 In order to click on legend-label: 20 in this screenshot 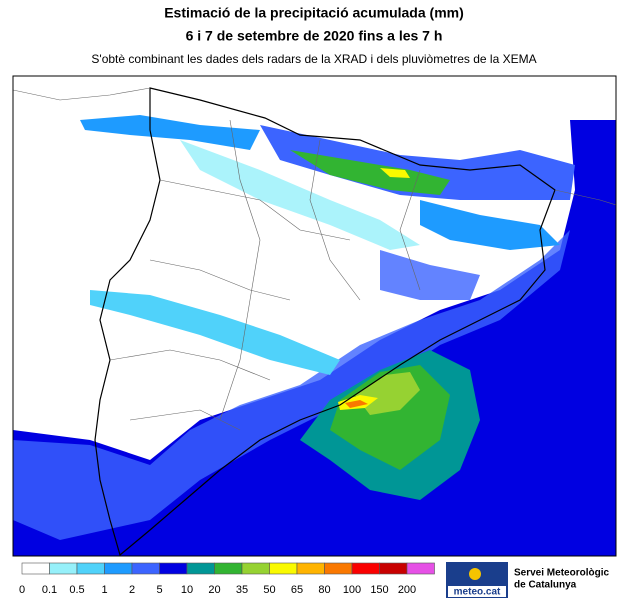, I will do `click(214, 590)`.